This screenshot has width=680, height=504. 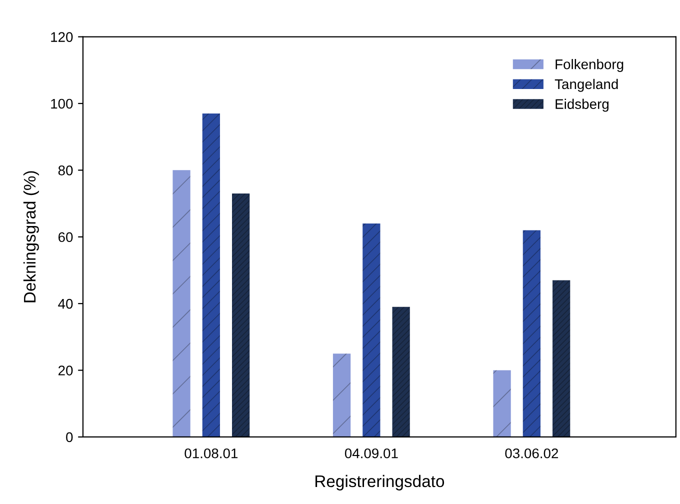 I want to click on x-axis-title: Registreringsdato, so click(x=380, y=482).